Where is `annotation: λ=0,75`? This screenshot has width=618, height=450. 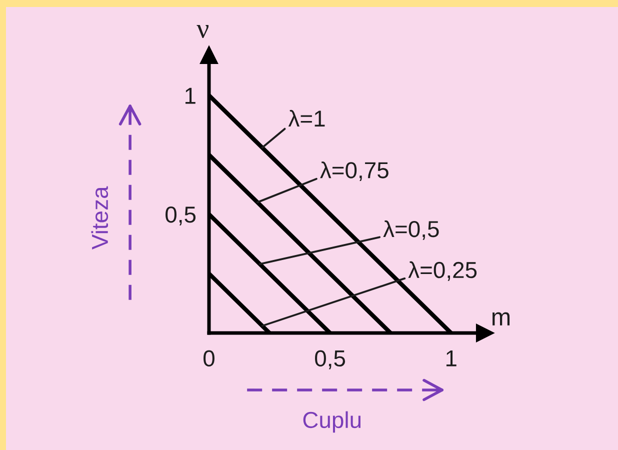
annotation: λ=0,75 is located at coordinates (354, 171).